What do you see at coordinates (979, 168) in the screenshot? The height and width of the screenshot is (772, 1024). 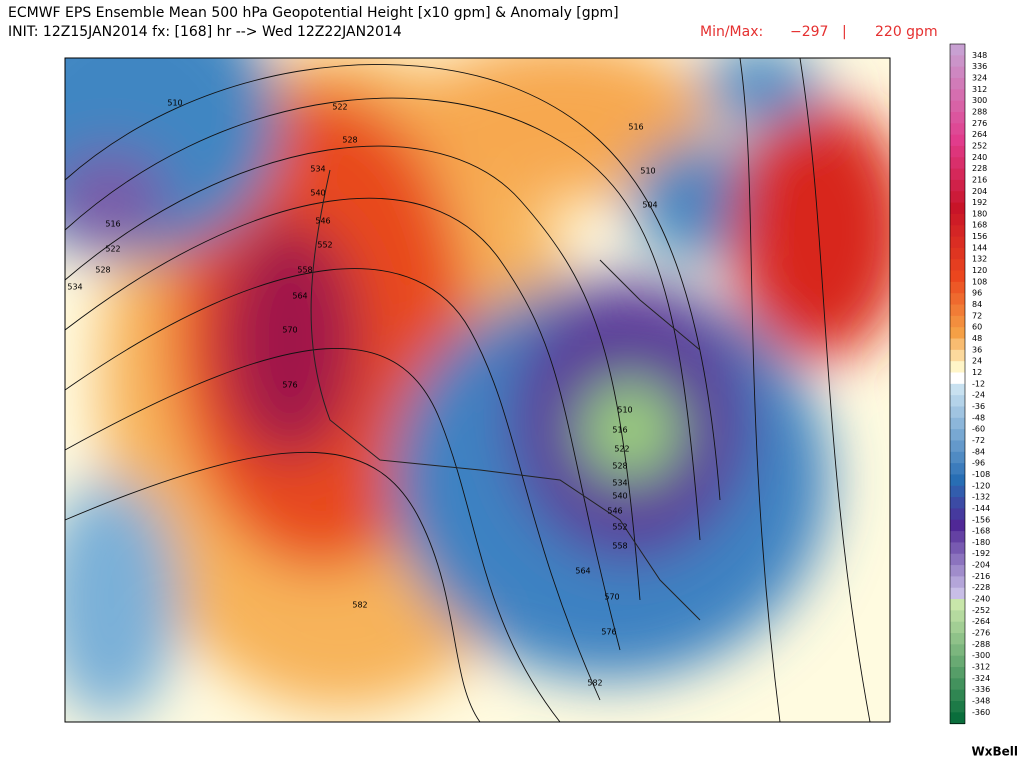 I see `colorbar-label: 228` at bounding box center [979, 168].